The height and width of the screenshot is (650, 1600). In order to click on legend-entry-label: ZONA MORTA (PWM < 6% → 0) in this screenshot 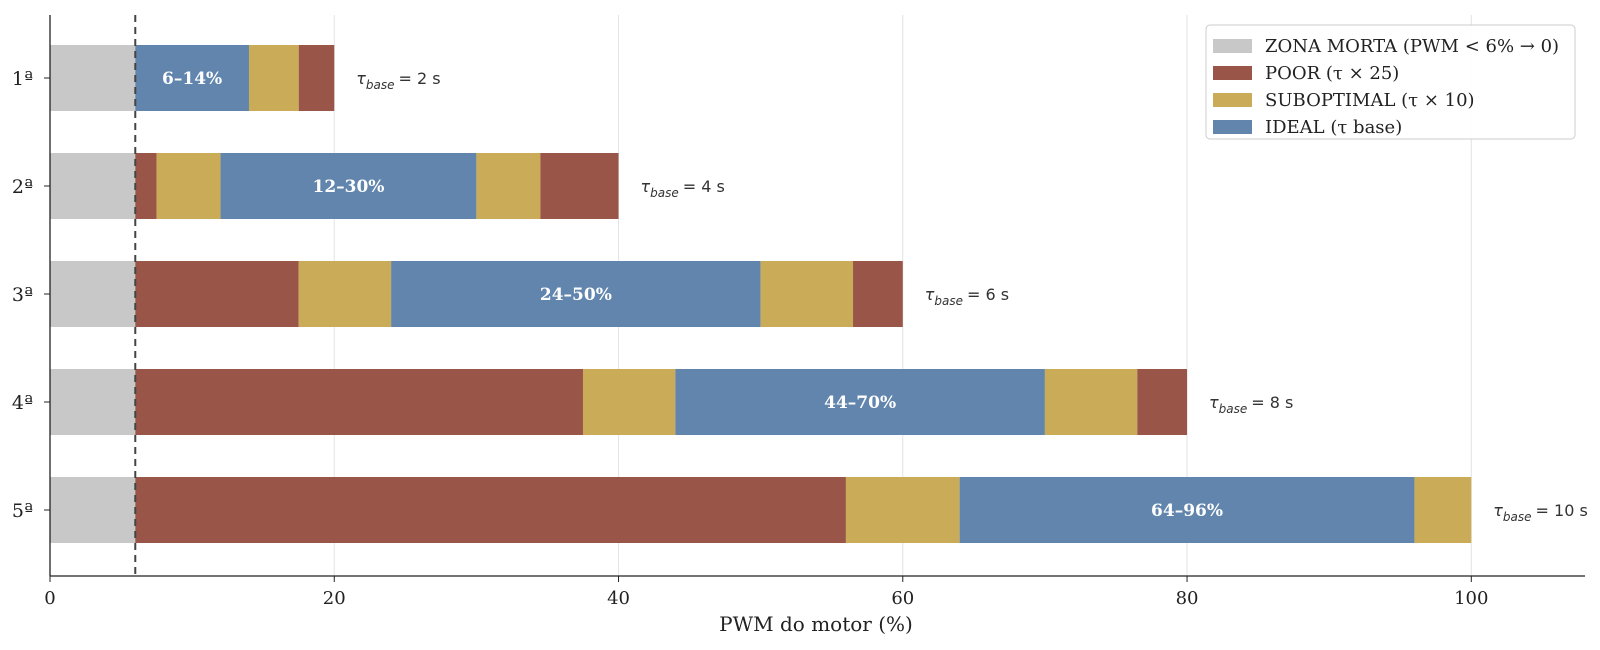, I will do `click(1412, 46)`.